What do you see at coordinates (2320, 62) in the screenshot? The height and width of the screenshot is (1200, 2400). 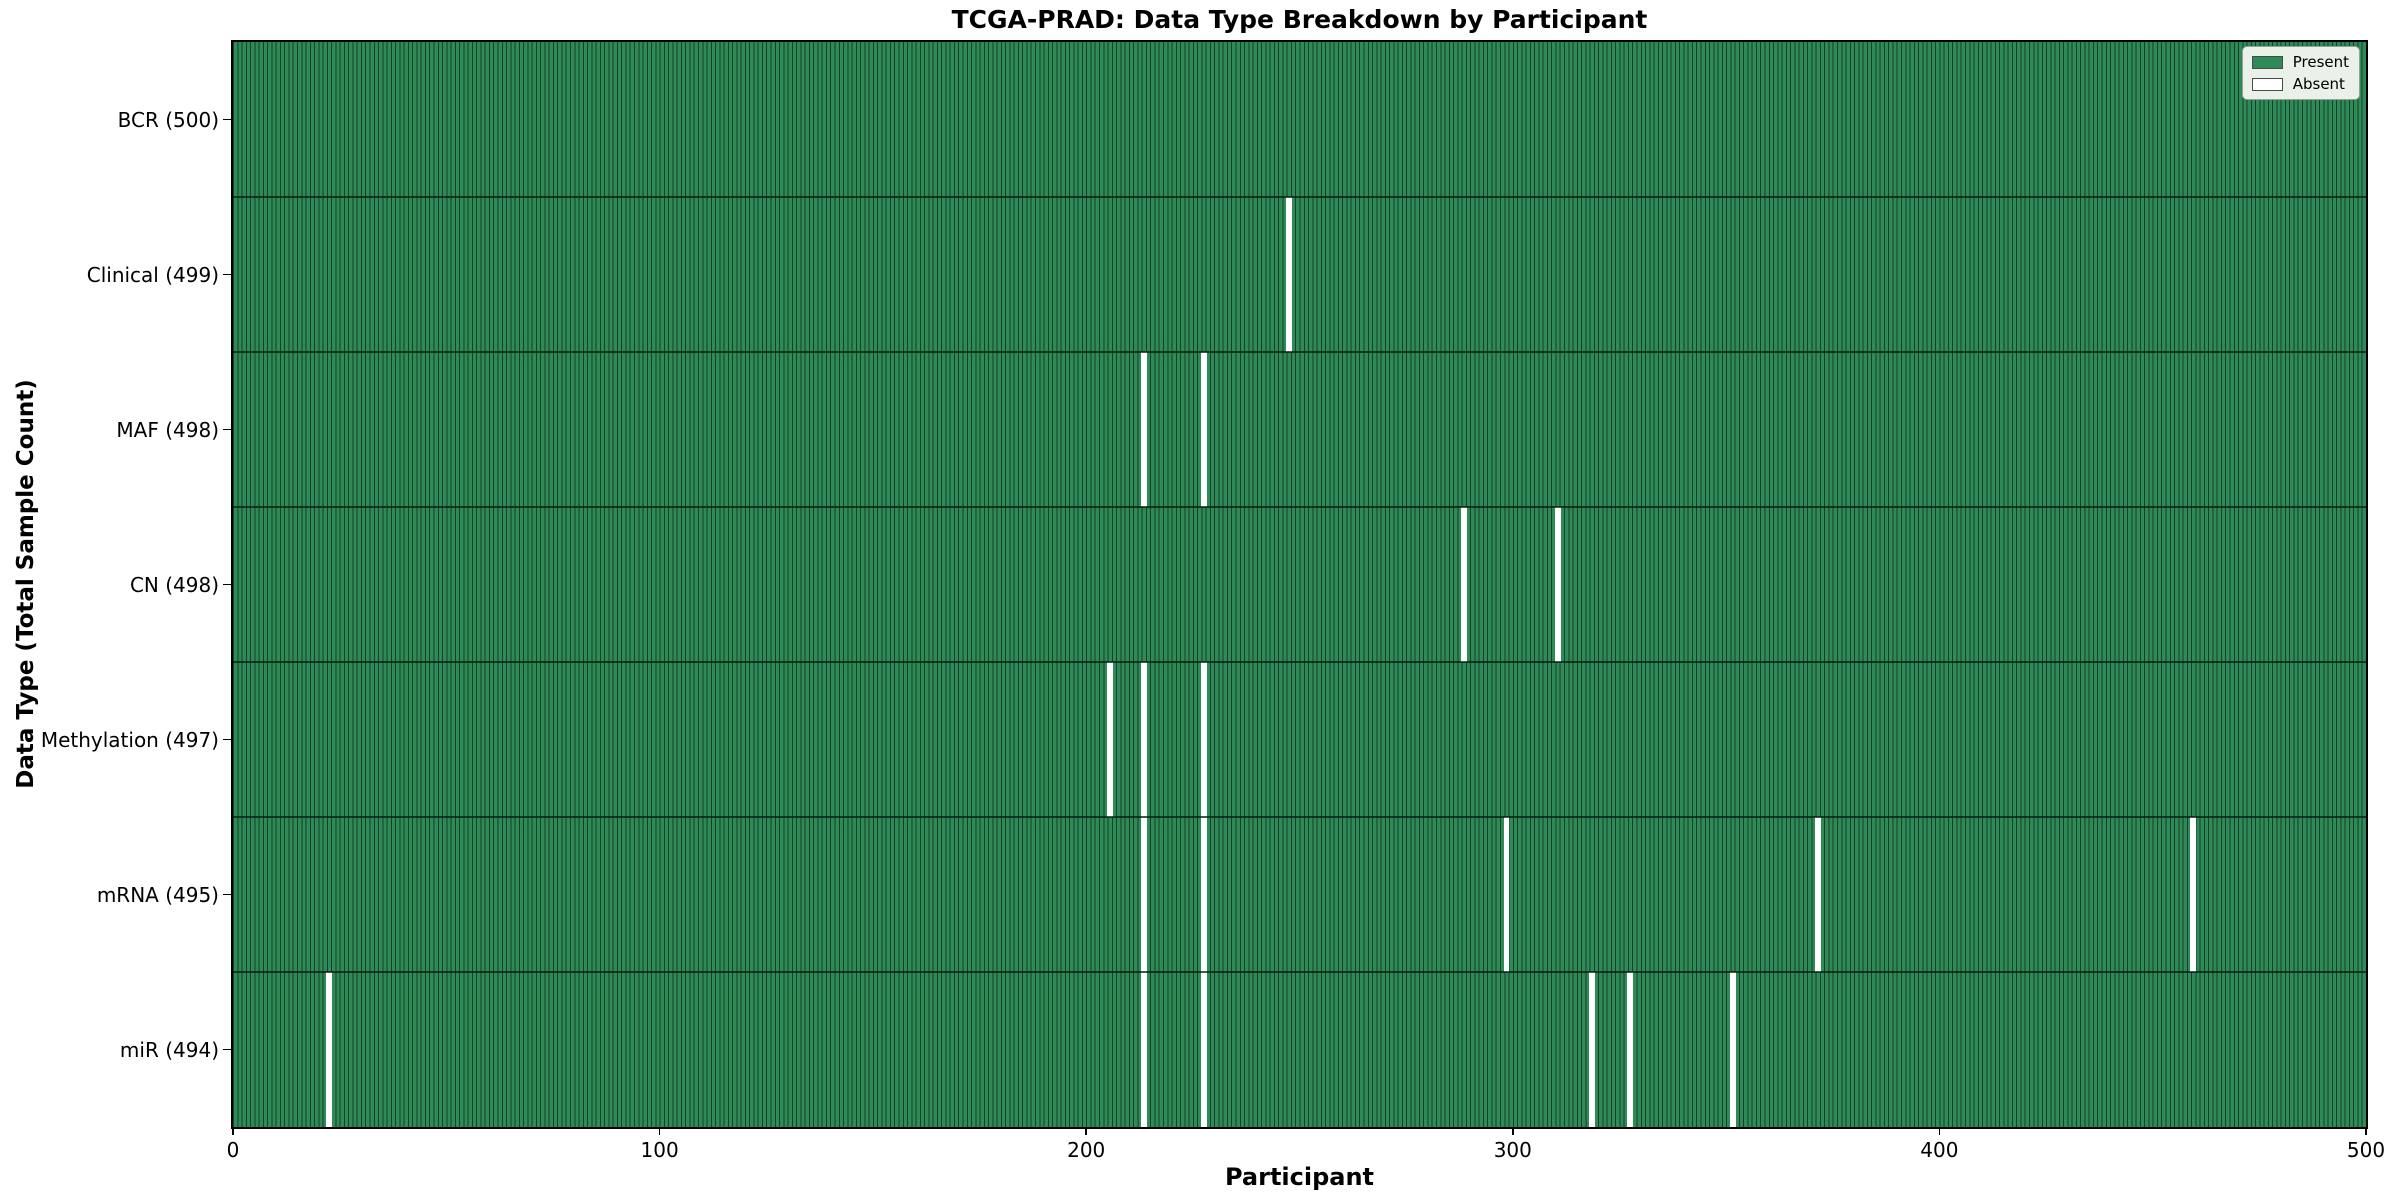 I see `legend-label: Present` at bounding box center [2320, 62].